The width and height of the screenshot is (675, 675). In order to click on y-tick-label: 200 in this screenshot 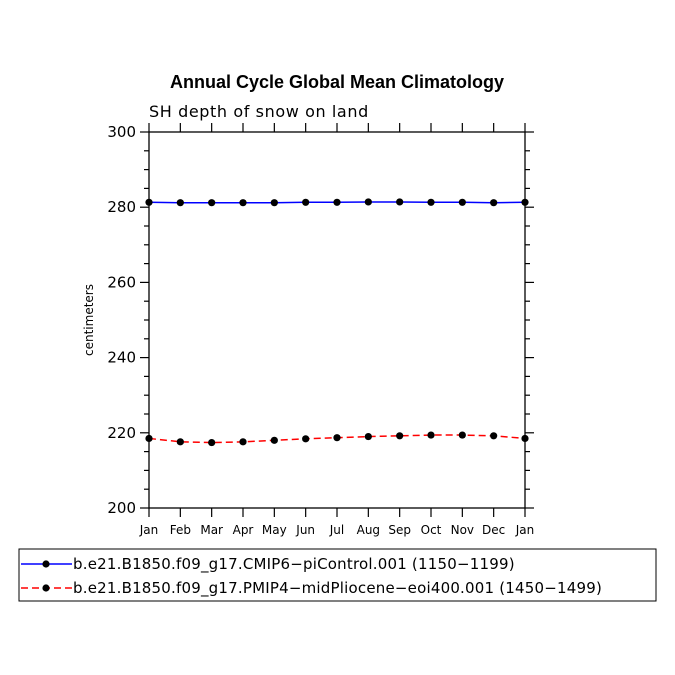, I will do `click(121, 508)`.